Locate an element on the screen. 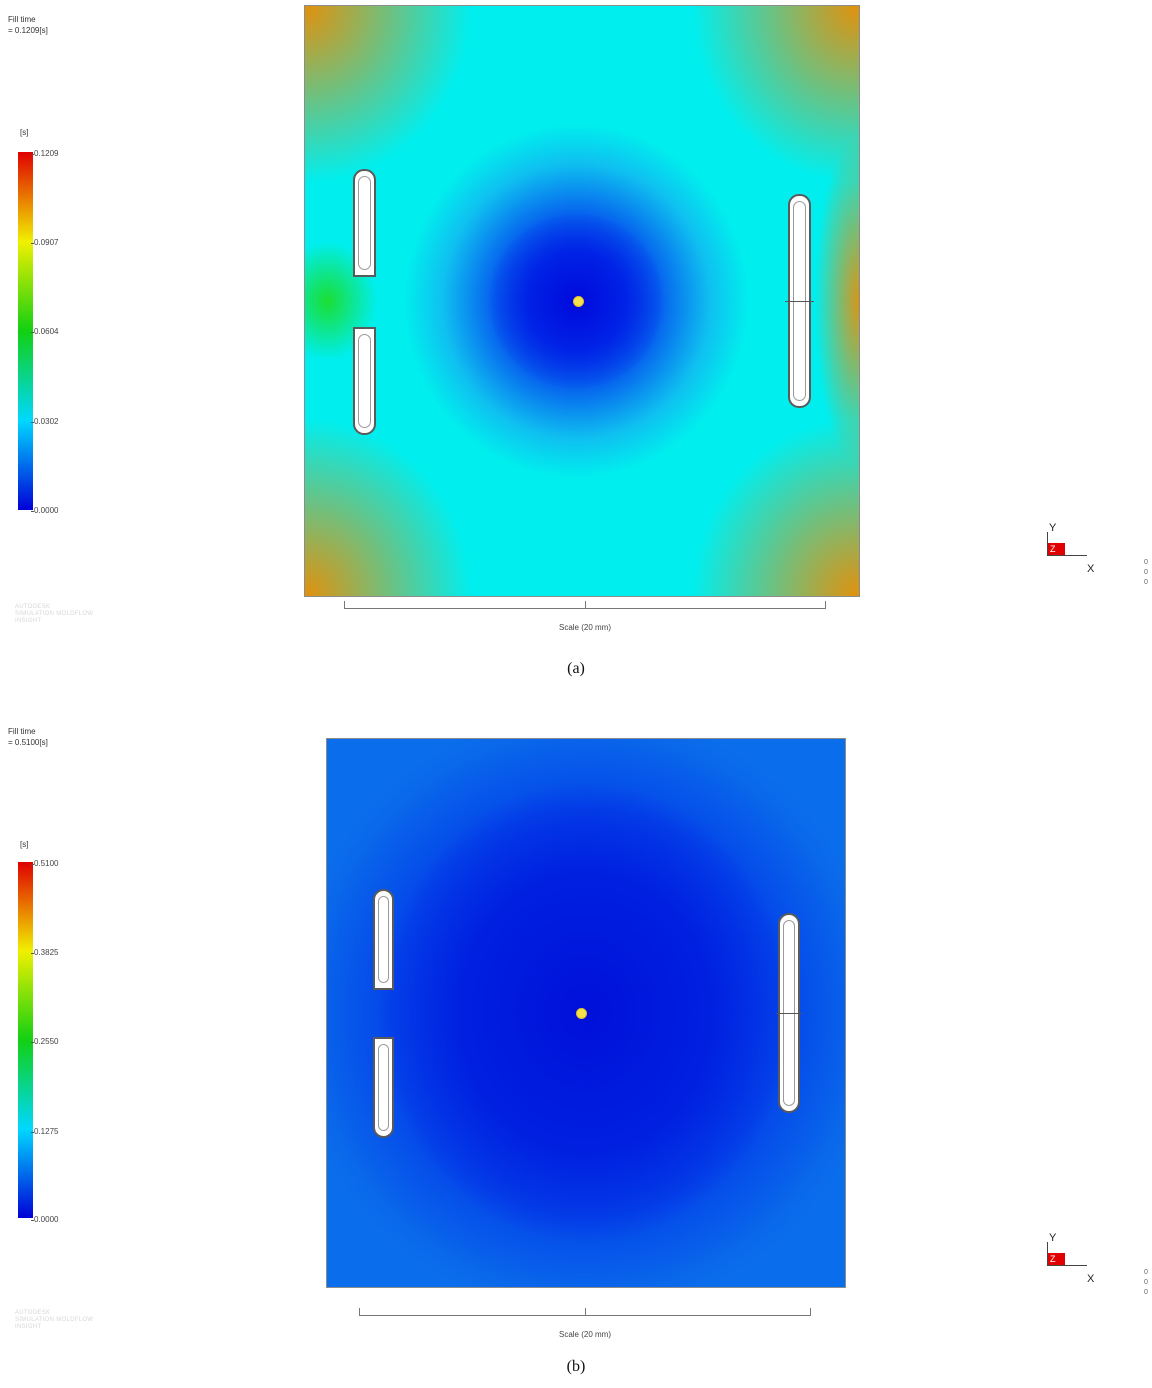  figure-caption: (a) is located at coordinates (576, 668).